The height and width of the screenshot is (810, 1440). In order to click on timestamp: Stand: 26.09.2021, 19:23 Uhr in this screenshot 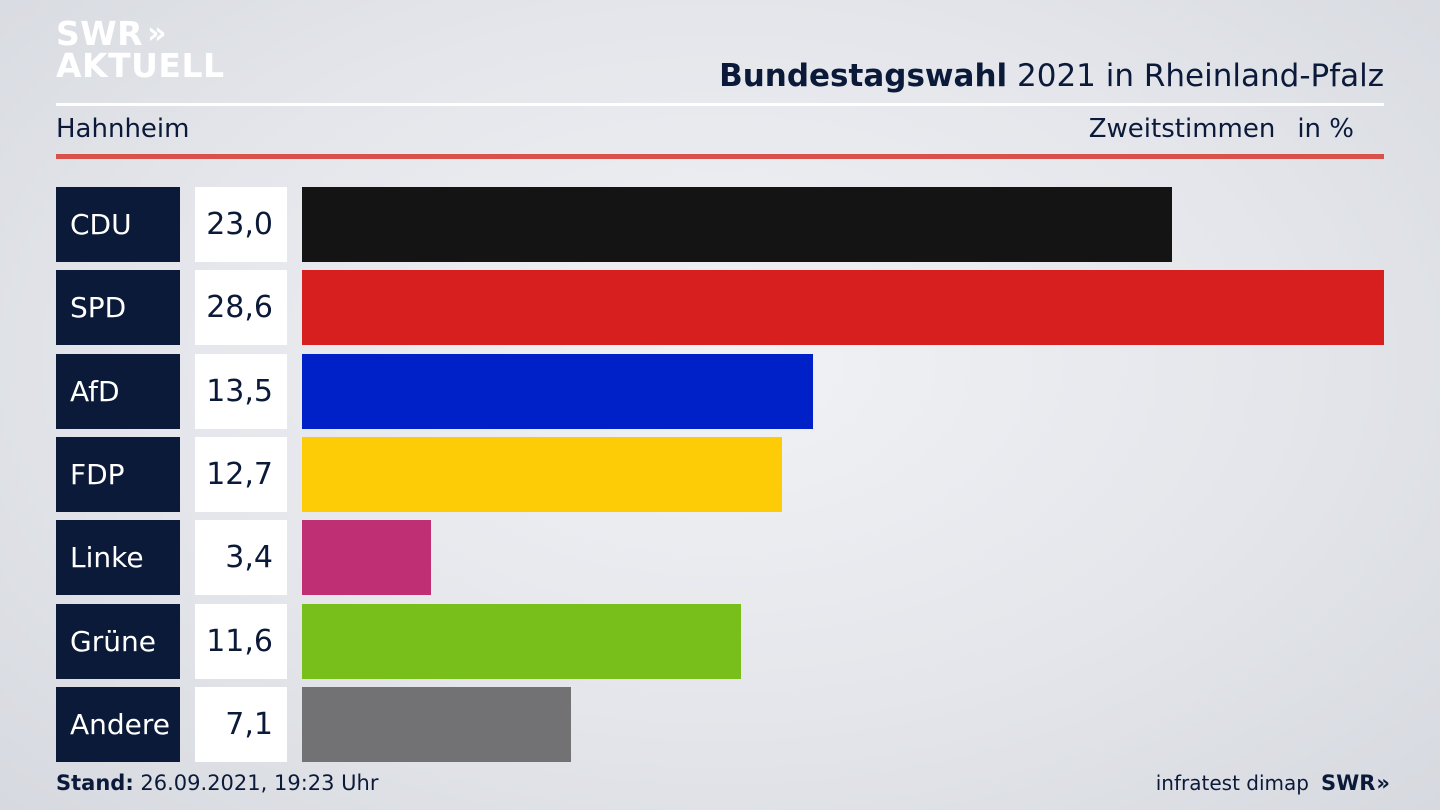, I will do `click(217, 783)`.